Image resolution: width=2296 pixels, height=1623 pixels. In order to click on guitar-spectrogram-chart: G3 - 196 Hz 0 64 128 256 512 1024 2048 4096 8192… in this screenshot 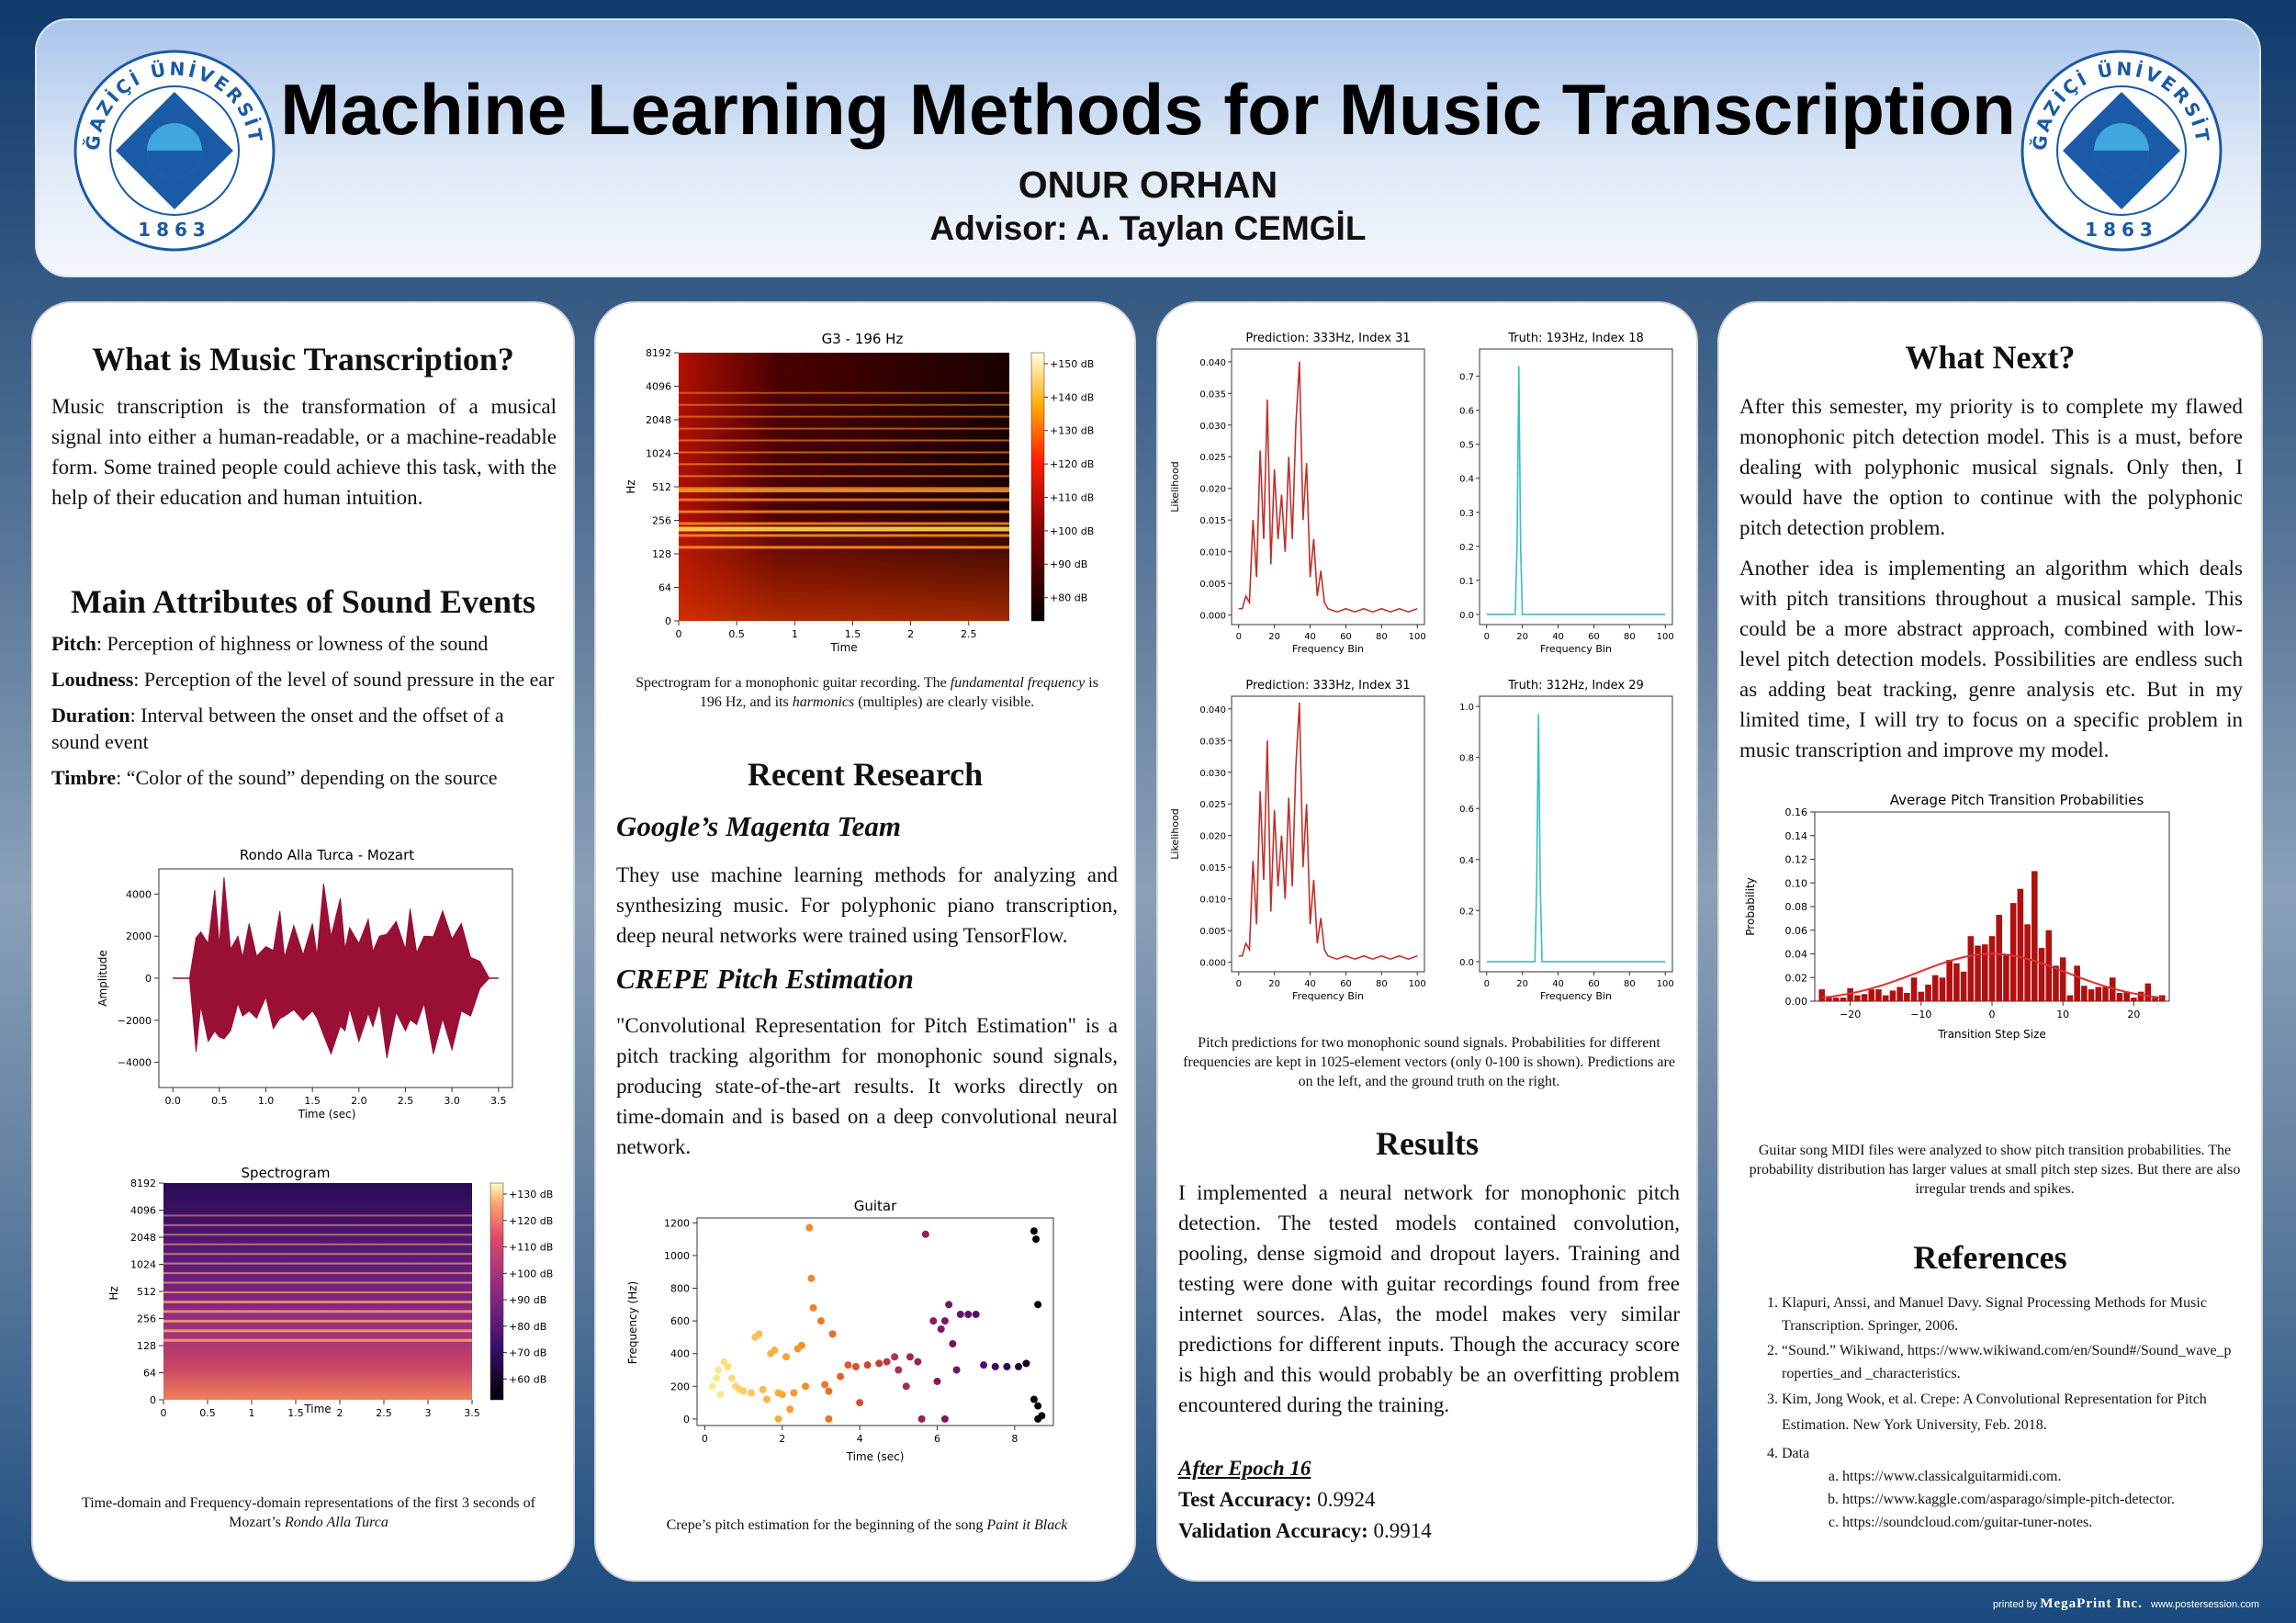, I will do `click(859, 492)`.